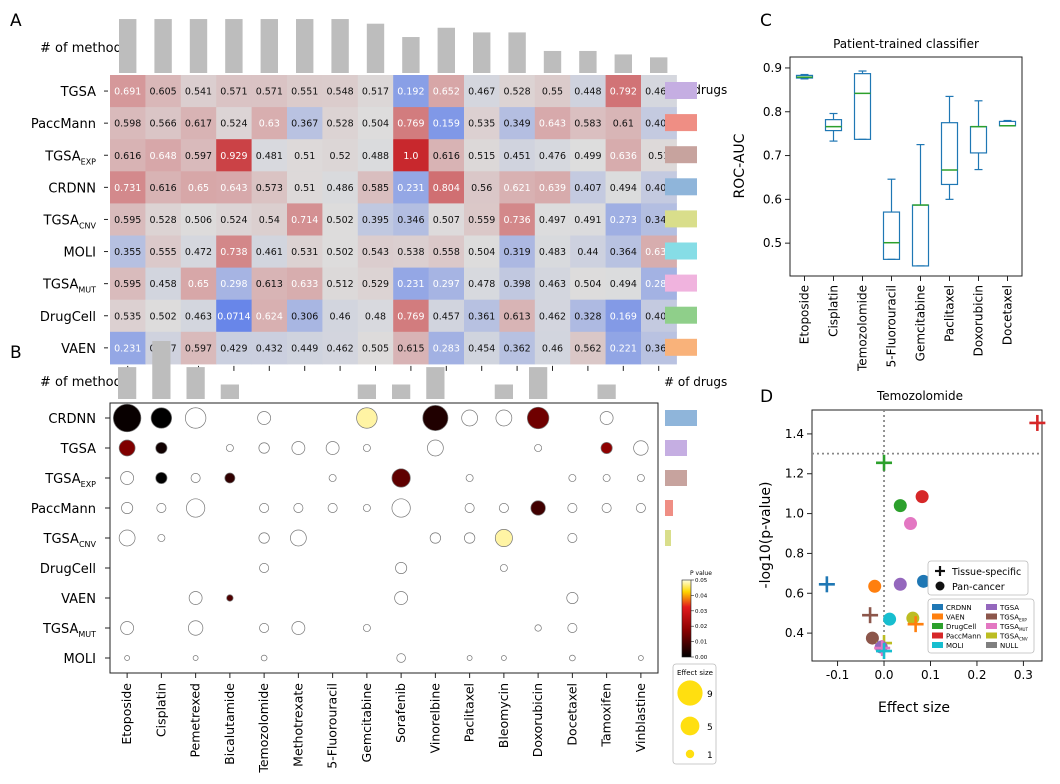 This screenshot has width=1060, height=784. Describe the element at coordinates (516, 284) in the screenshot. I see `heatmap-cell-value: 0.398` at that location.